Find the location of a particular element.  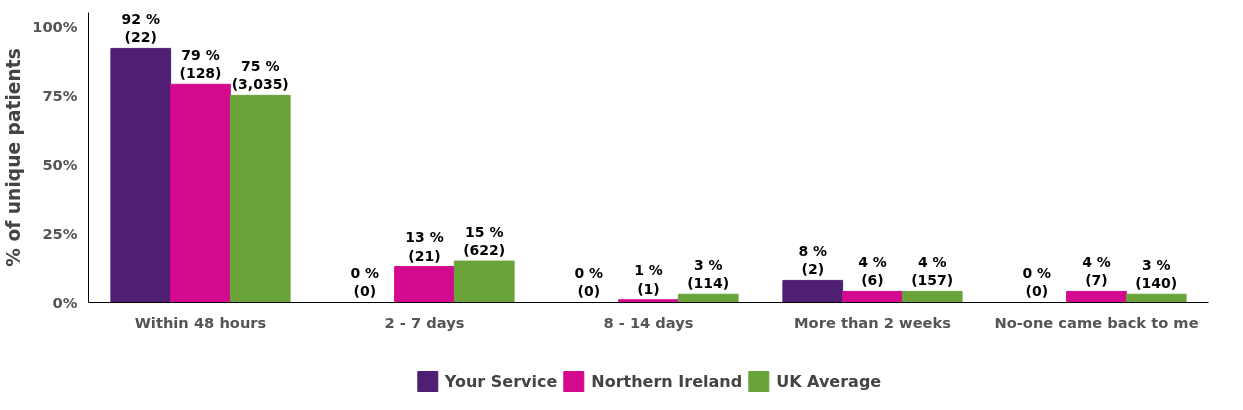

data-label: 13 % (21) is located at coordinates (424, 246).